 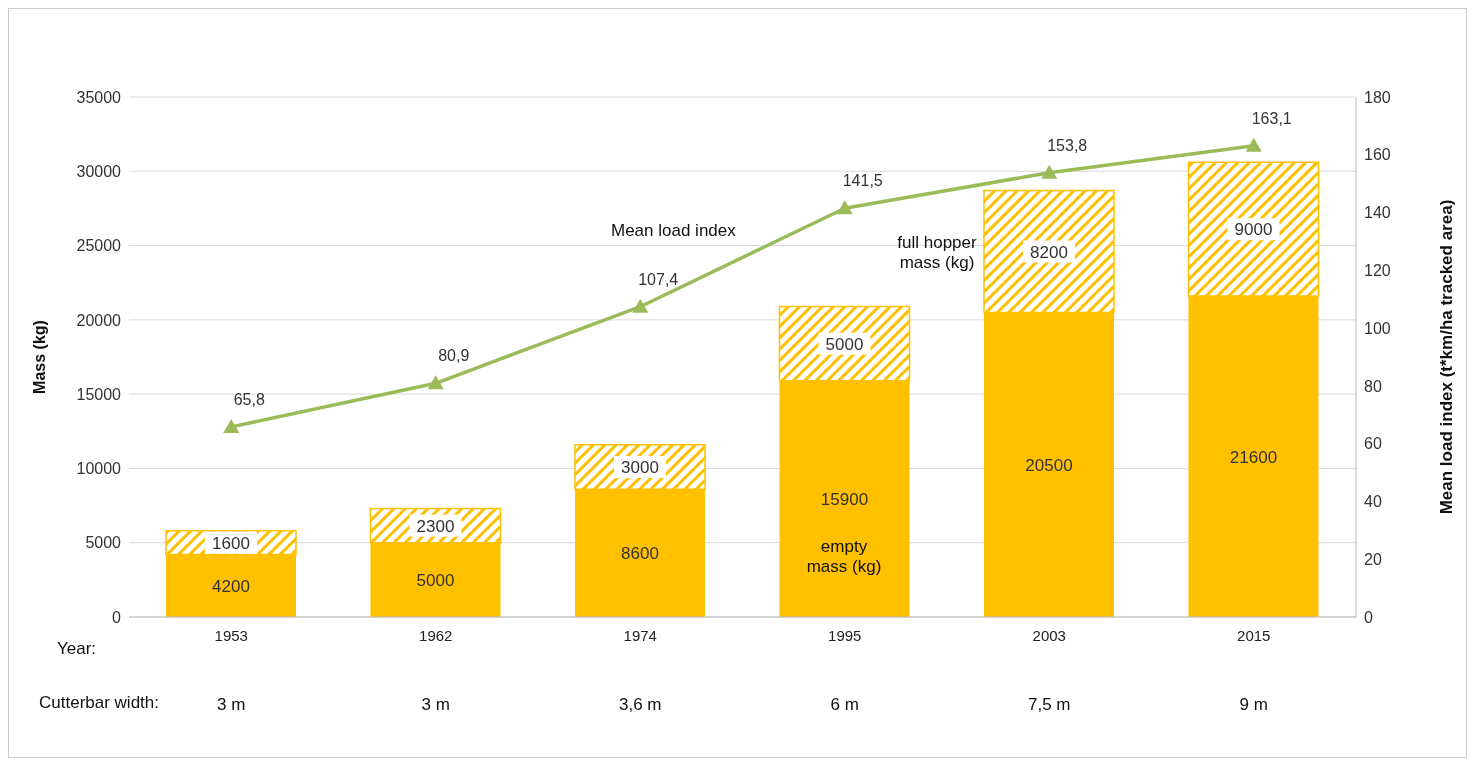 I want to click on y-tick-label: 0, so click(x=117, y=617).